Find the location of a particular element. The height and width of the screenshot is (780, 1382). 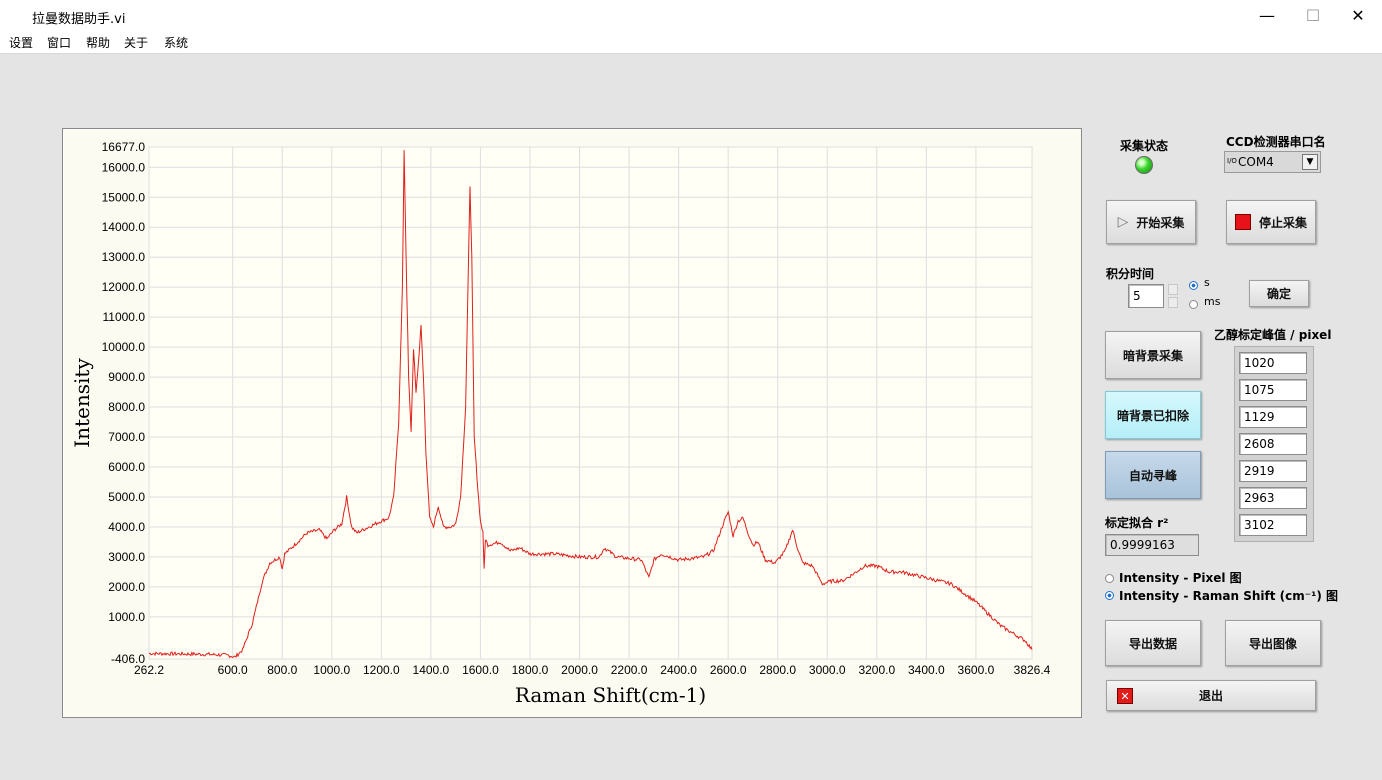

y-tick-label: 9000.0 is located at coordinates (126, 377).